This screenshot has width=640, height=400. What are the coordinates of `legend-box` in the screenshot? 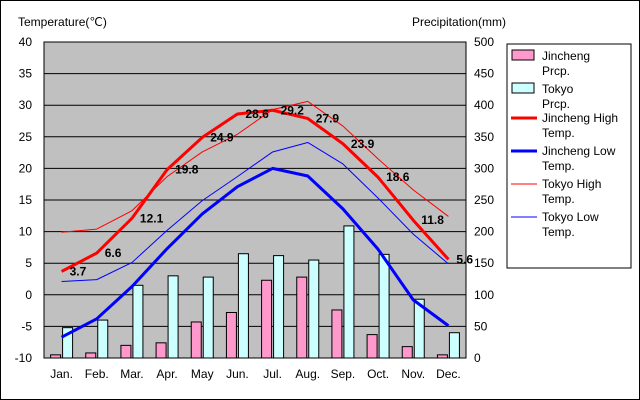 It's located at (569, 156).